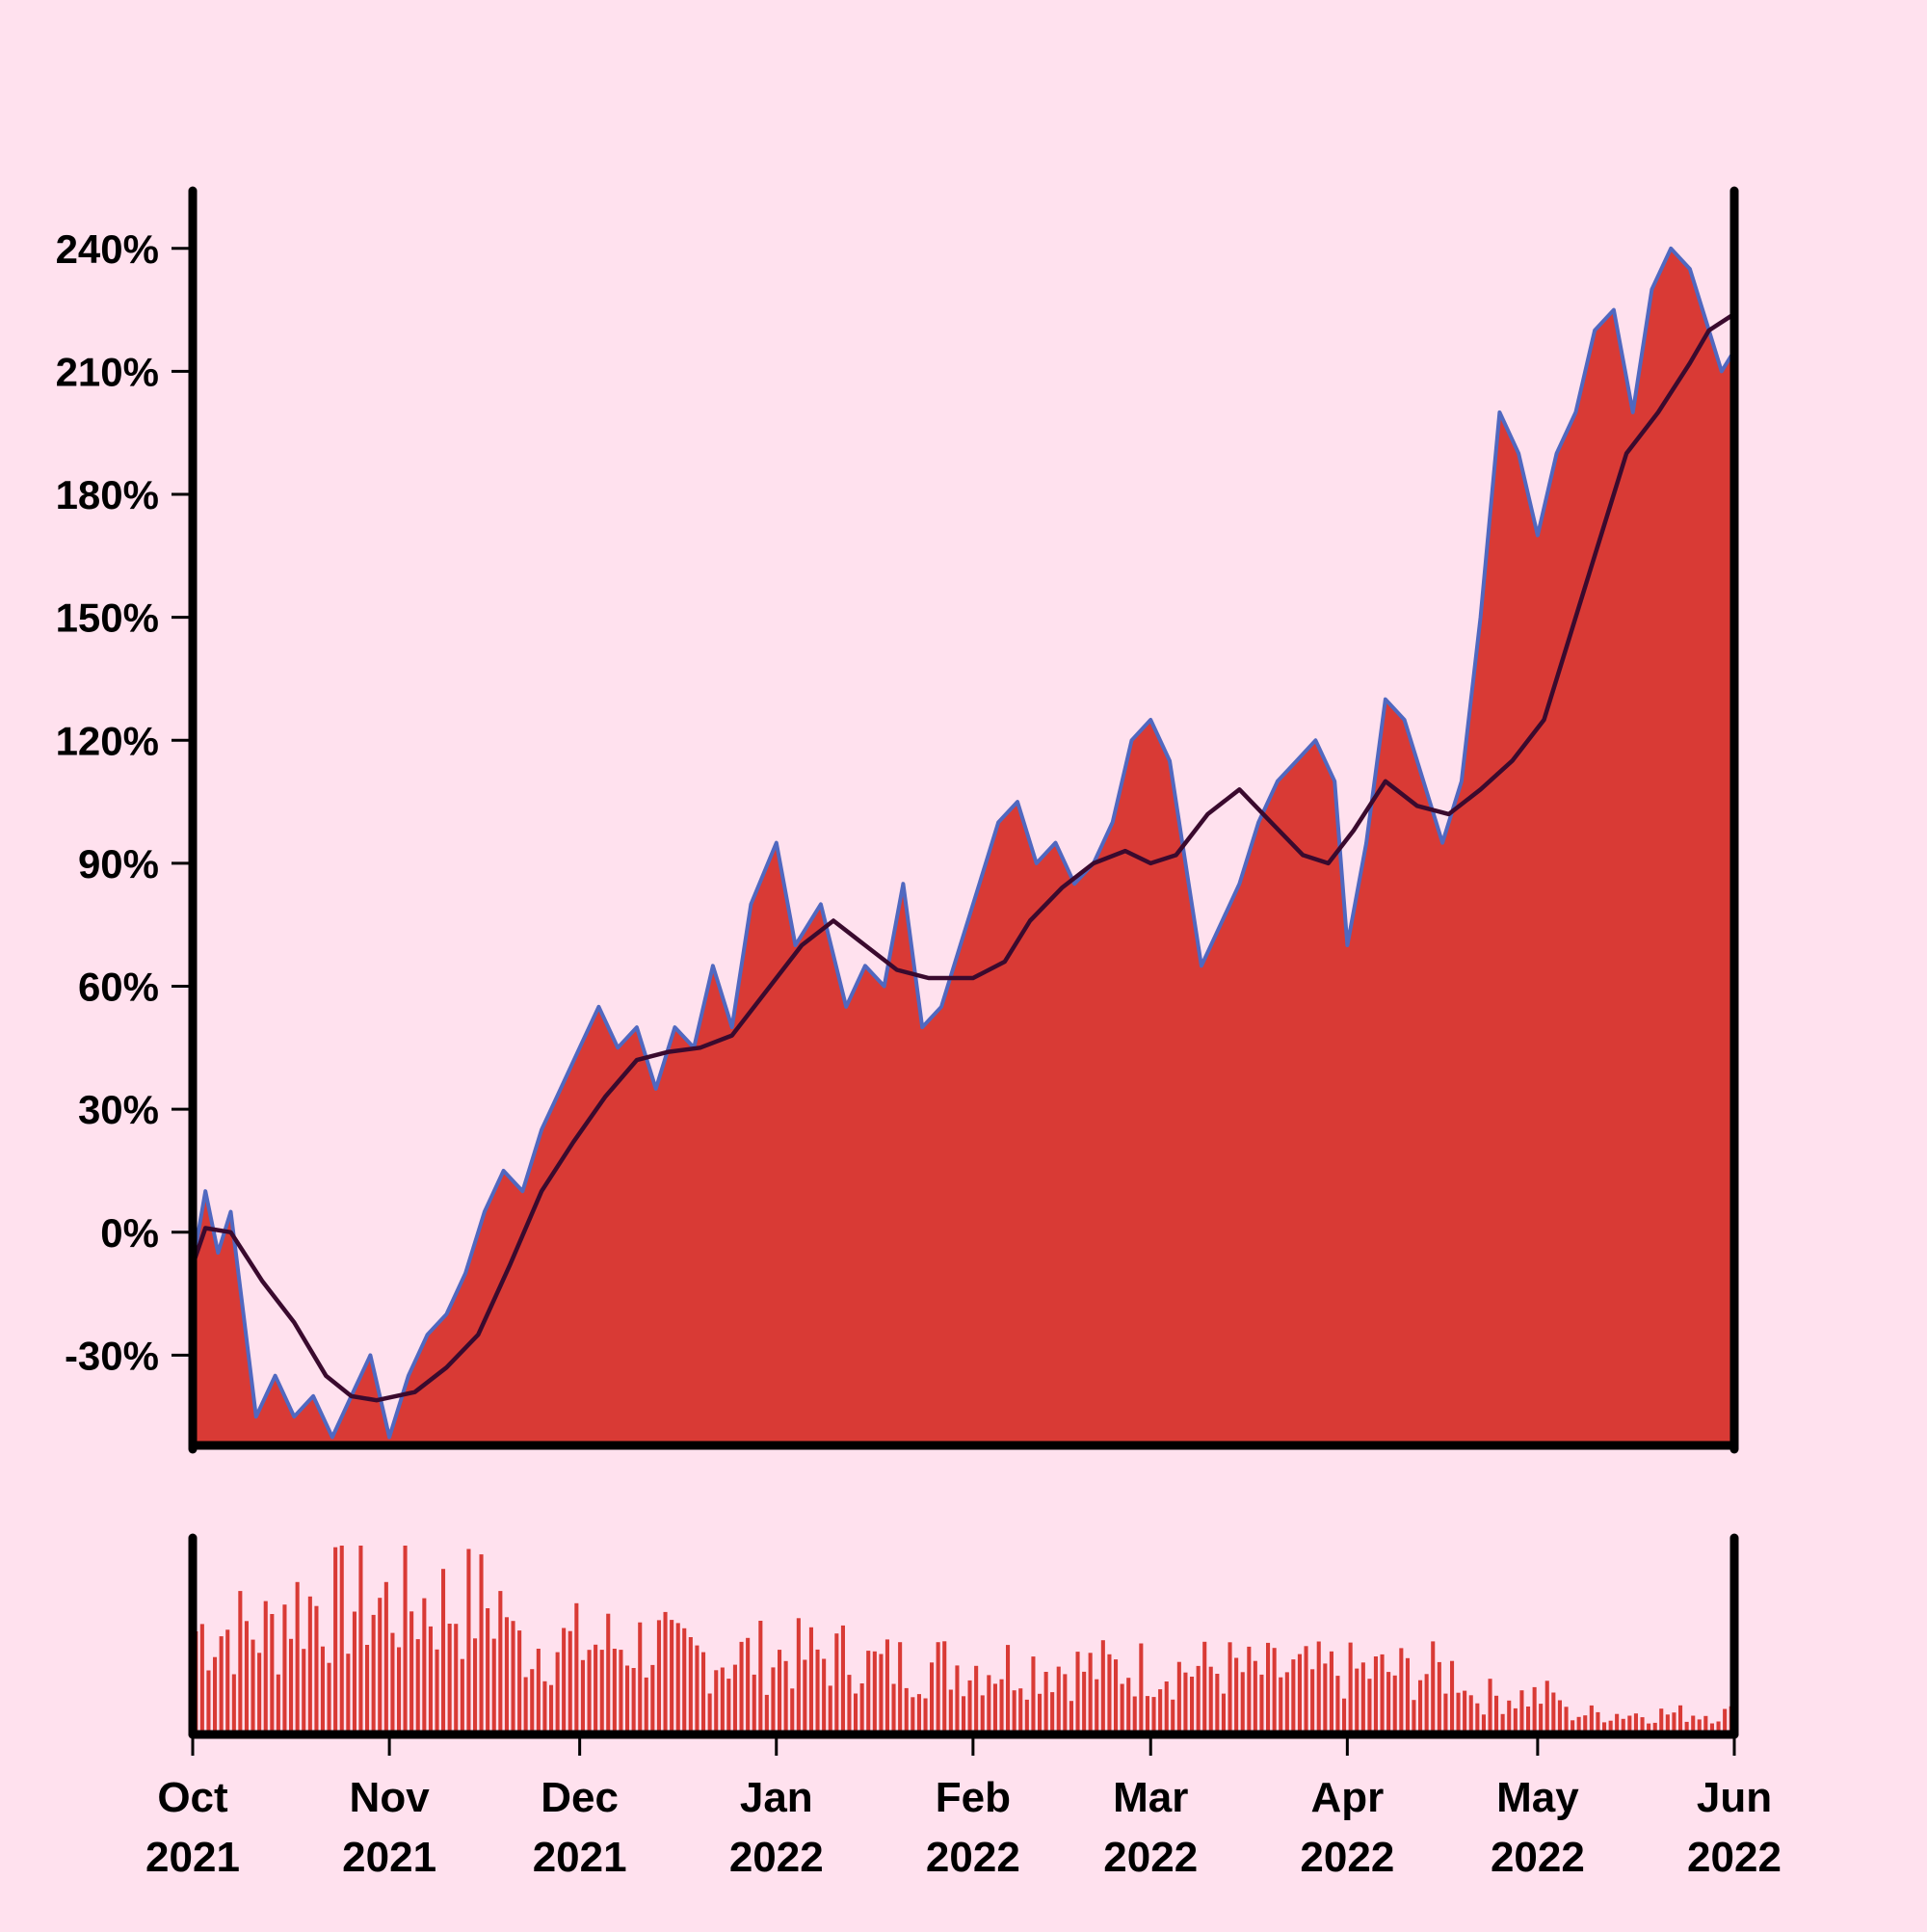  Describe the element at coordinates (192, 1797) in the screenshot. I see `x-tick-label-month: Oct` at that location.